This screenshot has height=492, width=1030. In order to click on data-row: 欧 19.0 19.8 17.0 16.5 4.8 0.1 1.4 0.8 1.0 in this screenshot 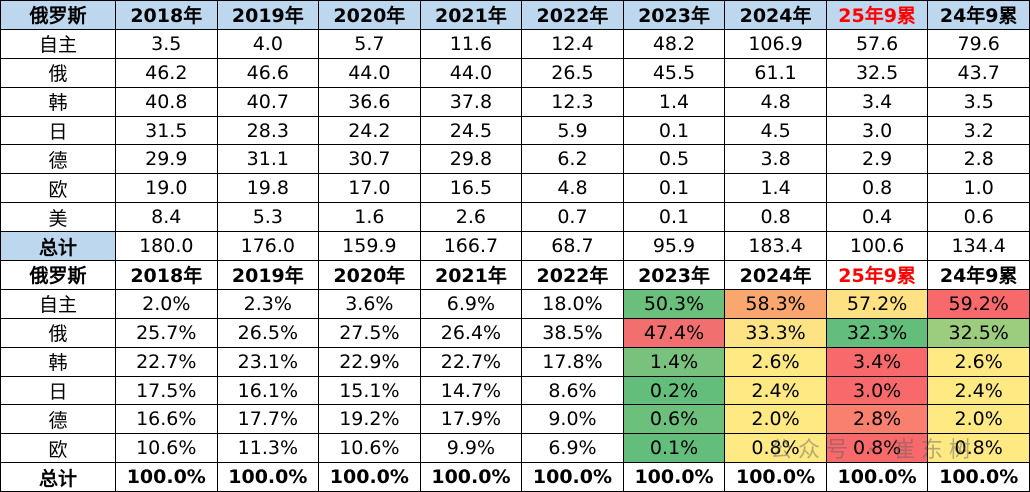, I will do `click(515, 188)`.